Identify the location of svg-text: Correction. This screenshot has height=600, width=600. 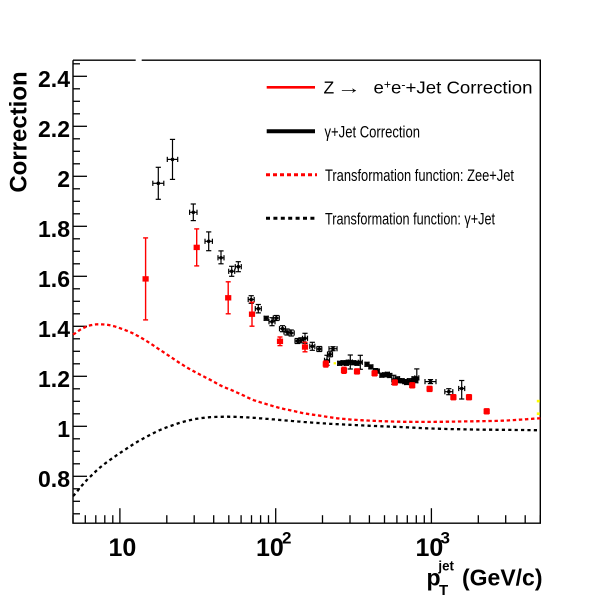
(19, 131).